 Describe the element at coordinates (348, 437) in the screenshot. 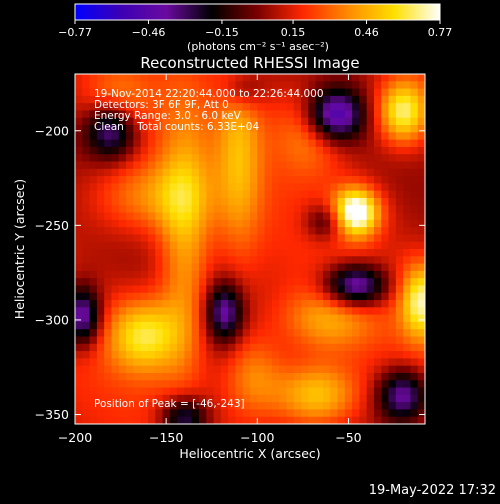

I see `x-tick-label: −50` at that location.